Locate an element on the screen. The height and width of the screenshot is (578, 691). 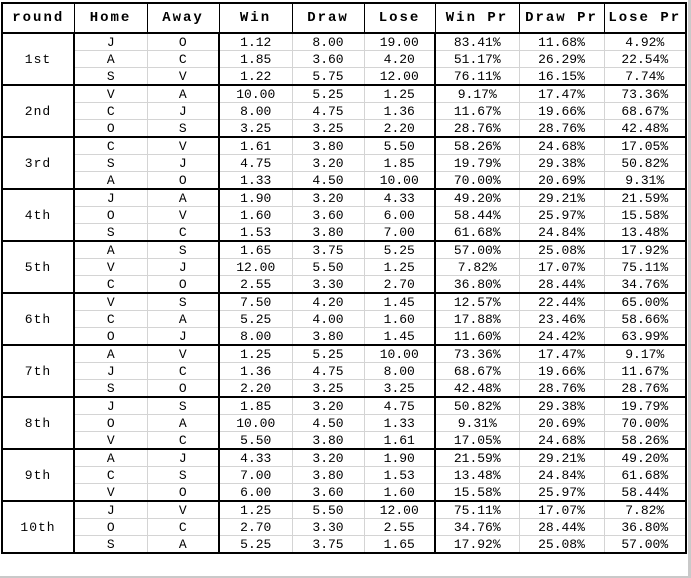
header-away: Away is located at coordinates (183, 18).